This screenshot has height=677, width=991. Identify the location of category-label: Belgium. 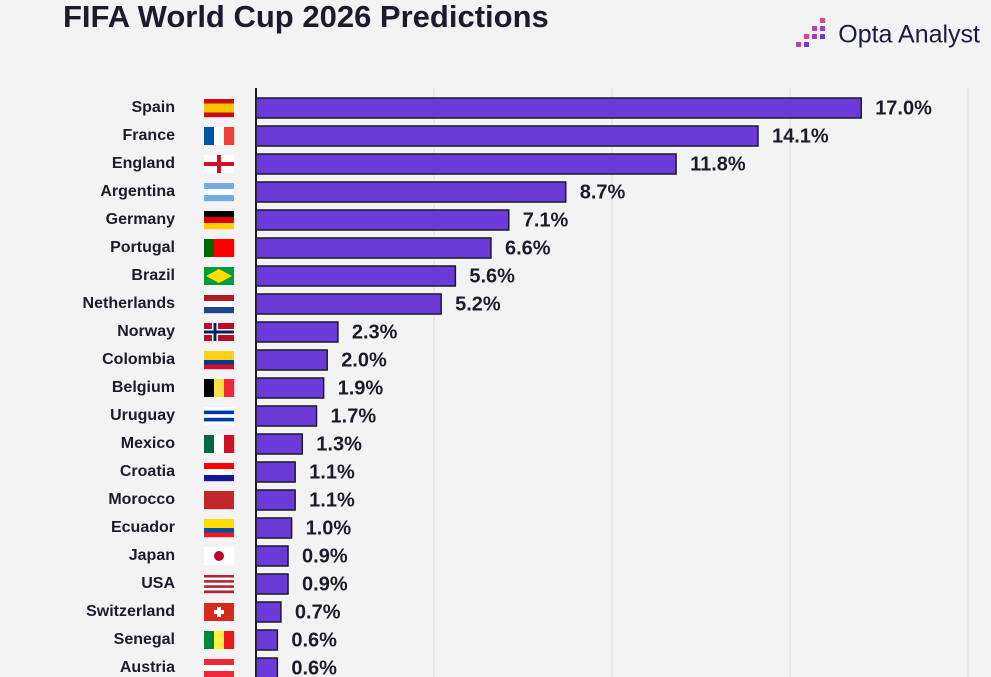
(143, 387).